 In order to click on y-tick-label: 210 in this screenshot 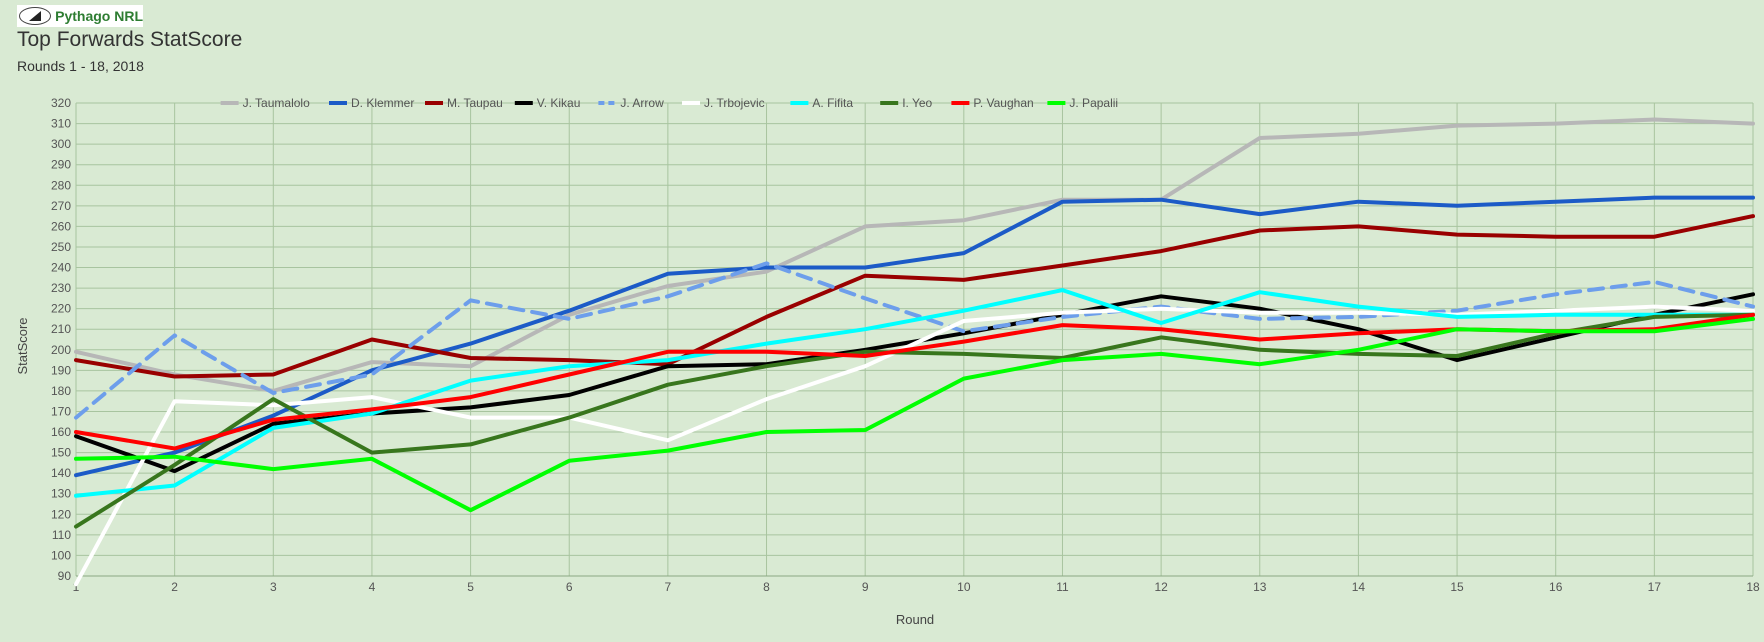, I will do `click(61, 329)`.